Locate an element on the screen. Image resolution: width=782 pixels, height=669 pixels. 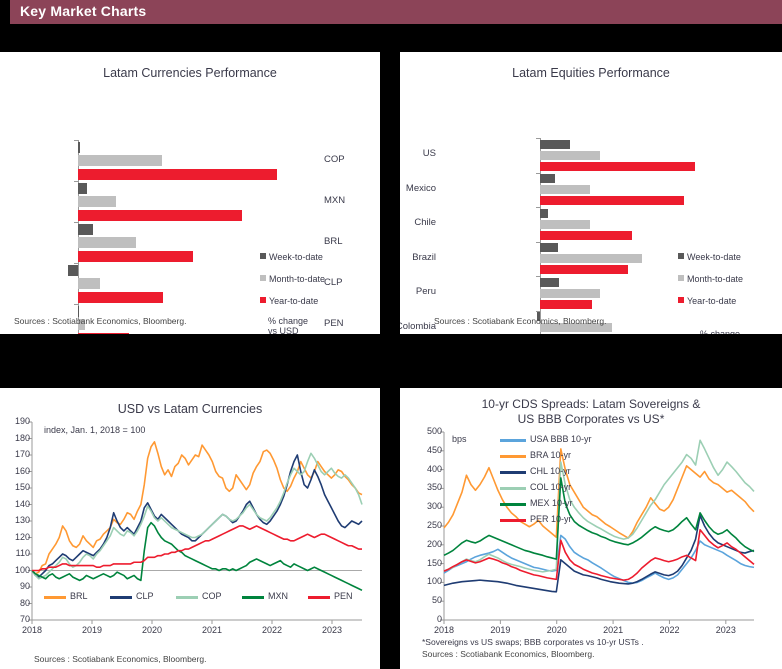
y-axis-tick-label: 0 is located at coordinates (439, 619).